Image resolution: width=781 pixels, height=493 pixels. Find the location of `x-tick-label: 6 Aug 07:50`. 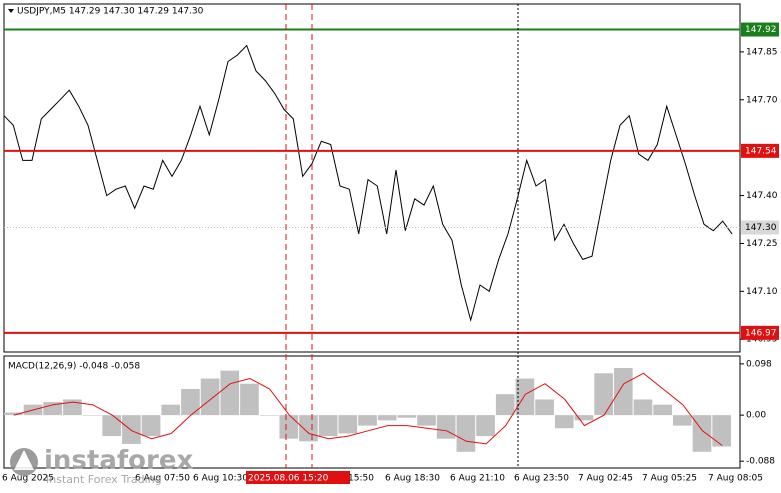

x-tick-label: 6 Aug 07:50 is located at coordinates (162, 479).